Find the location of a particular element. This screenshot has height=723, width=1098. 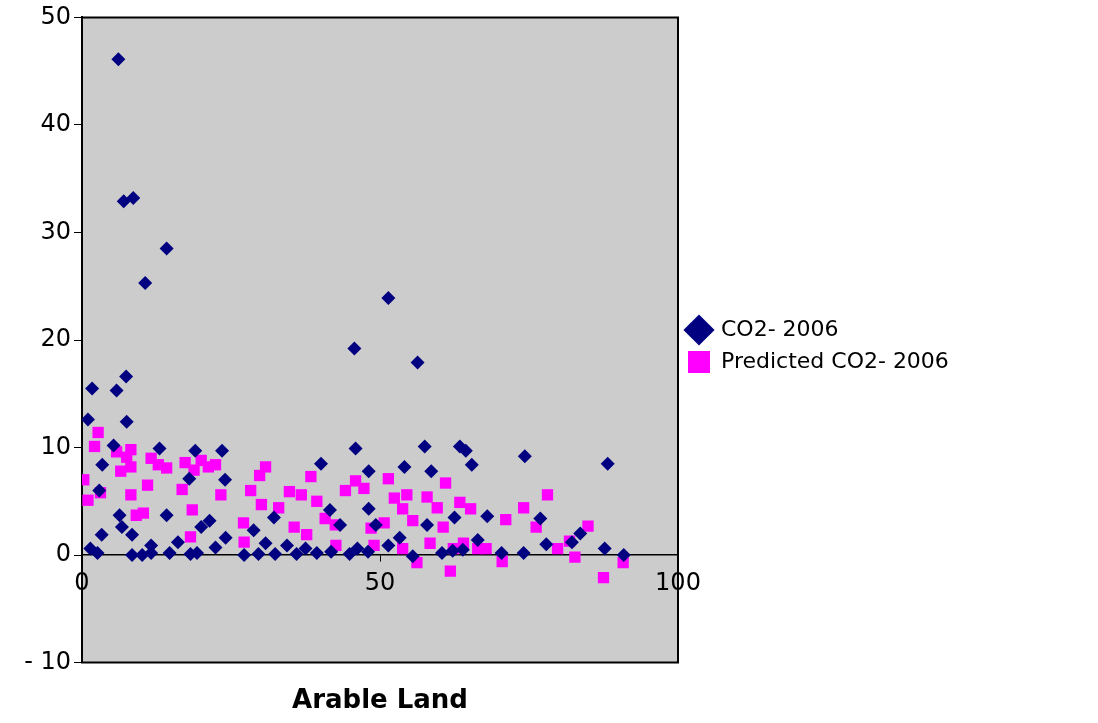

y-tick-label: 10 is located at coordinates (55, 445).